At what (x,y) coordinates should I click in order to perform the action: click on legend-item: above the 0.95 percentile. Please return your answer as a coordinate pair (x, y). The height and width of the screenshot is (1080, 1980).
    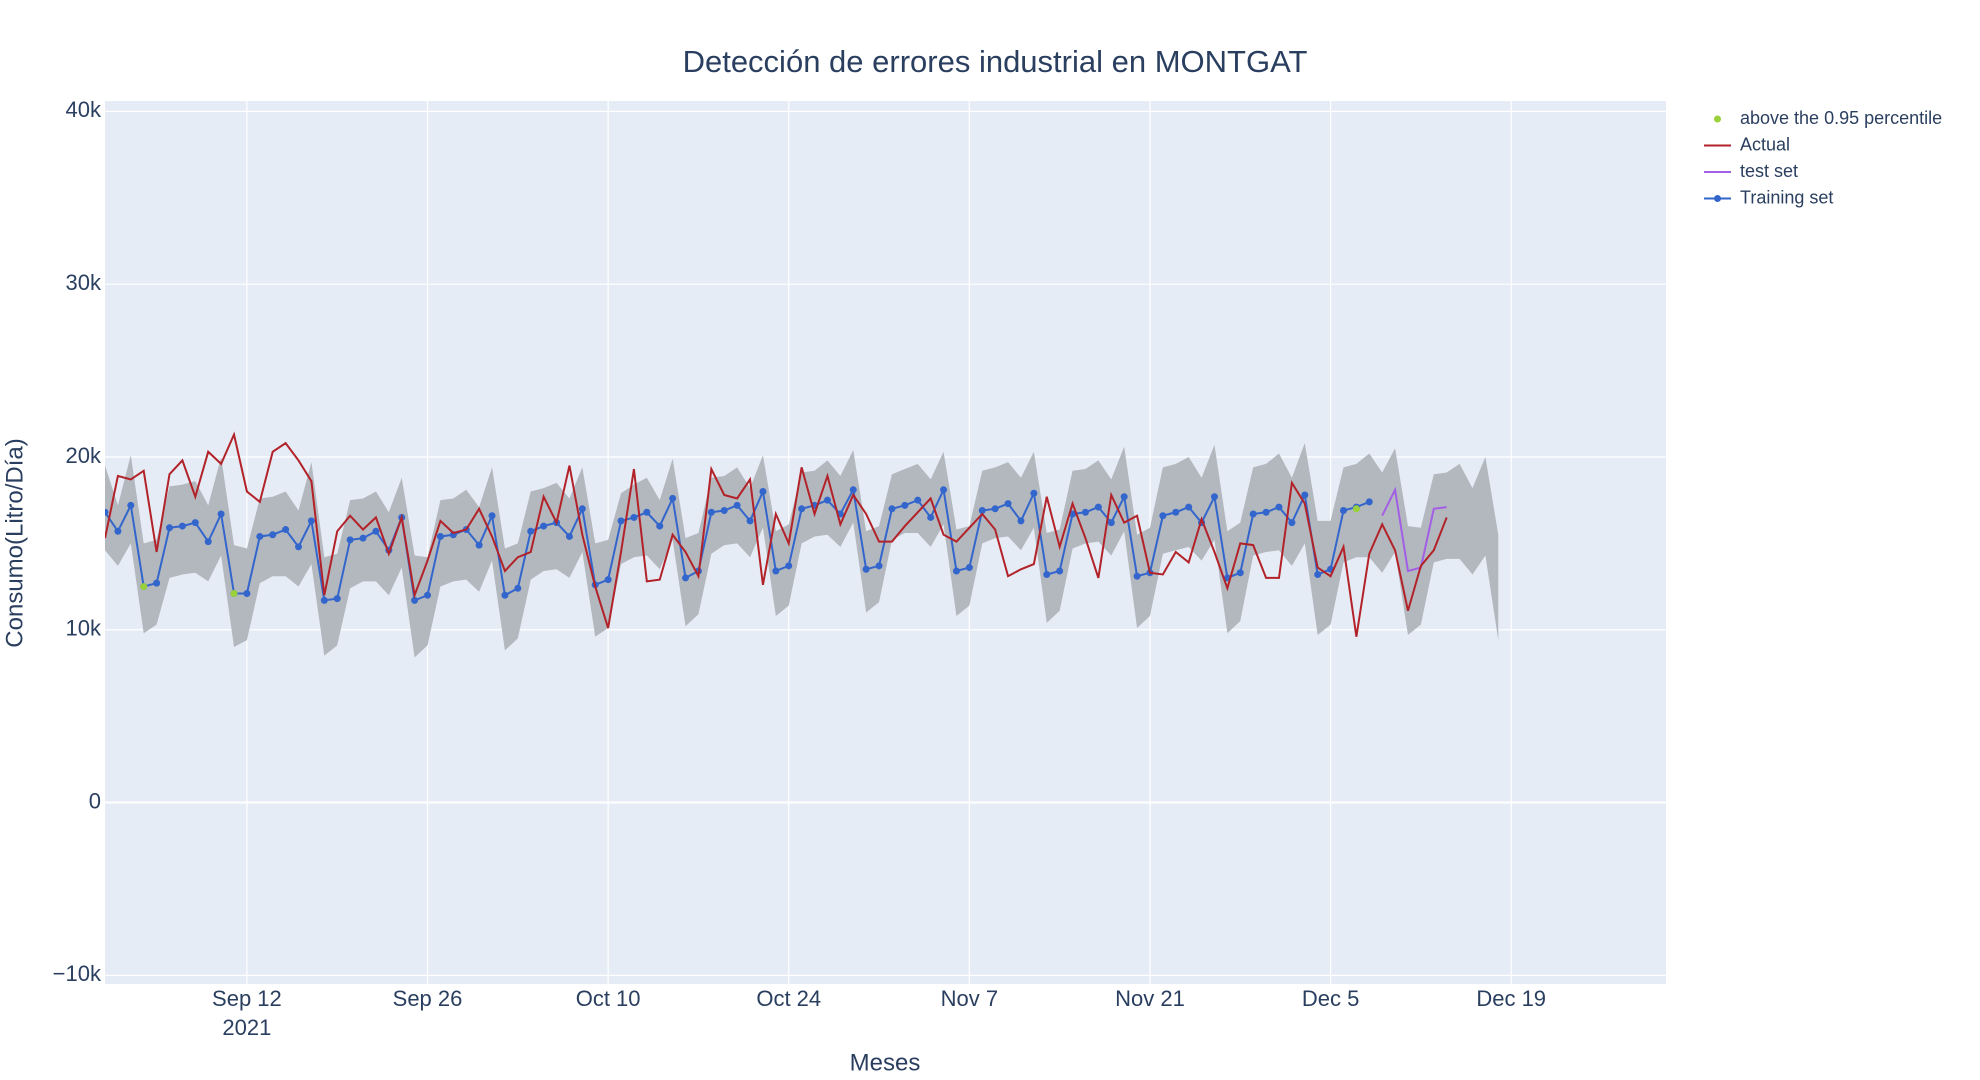
    Looking at the image, I should click on (1828, 118).